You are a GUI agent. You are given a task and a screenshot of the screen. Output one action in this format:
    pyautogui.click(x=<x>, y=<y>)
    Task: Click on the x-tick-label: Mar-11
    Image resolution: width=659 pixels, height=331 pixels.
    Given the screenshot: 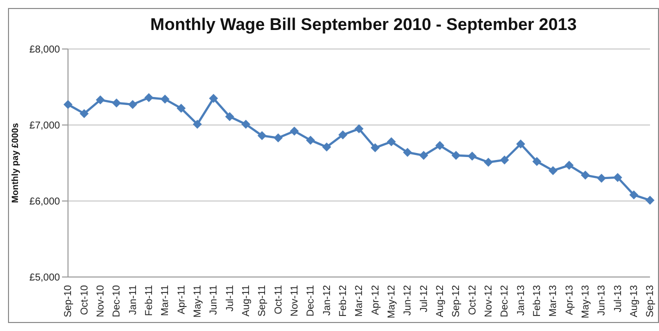 What is the action you would take?
    pyautogui.click(x=166, y=300)
    